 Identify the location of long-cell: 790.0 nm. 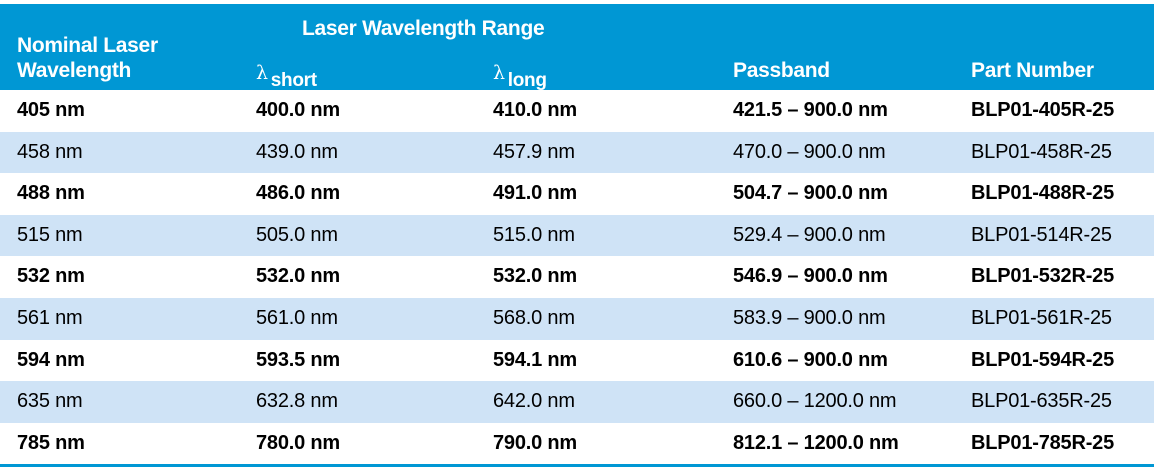
(535, 442).